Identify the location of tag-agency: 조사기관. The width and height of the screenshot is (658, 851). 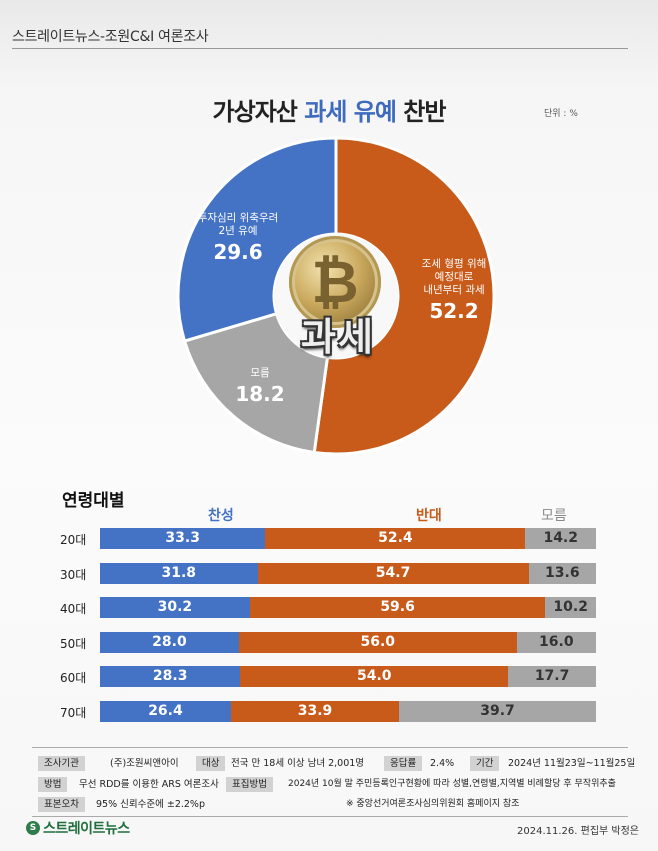
(61, 763).